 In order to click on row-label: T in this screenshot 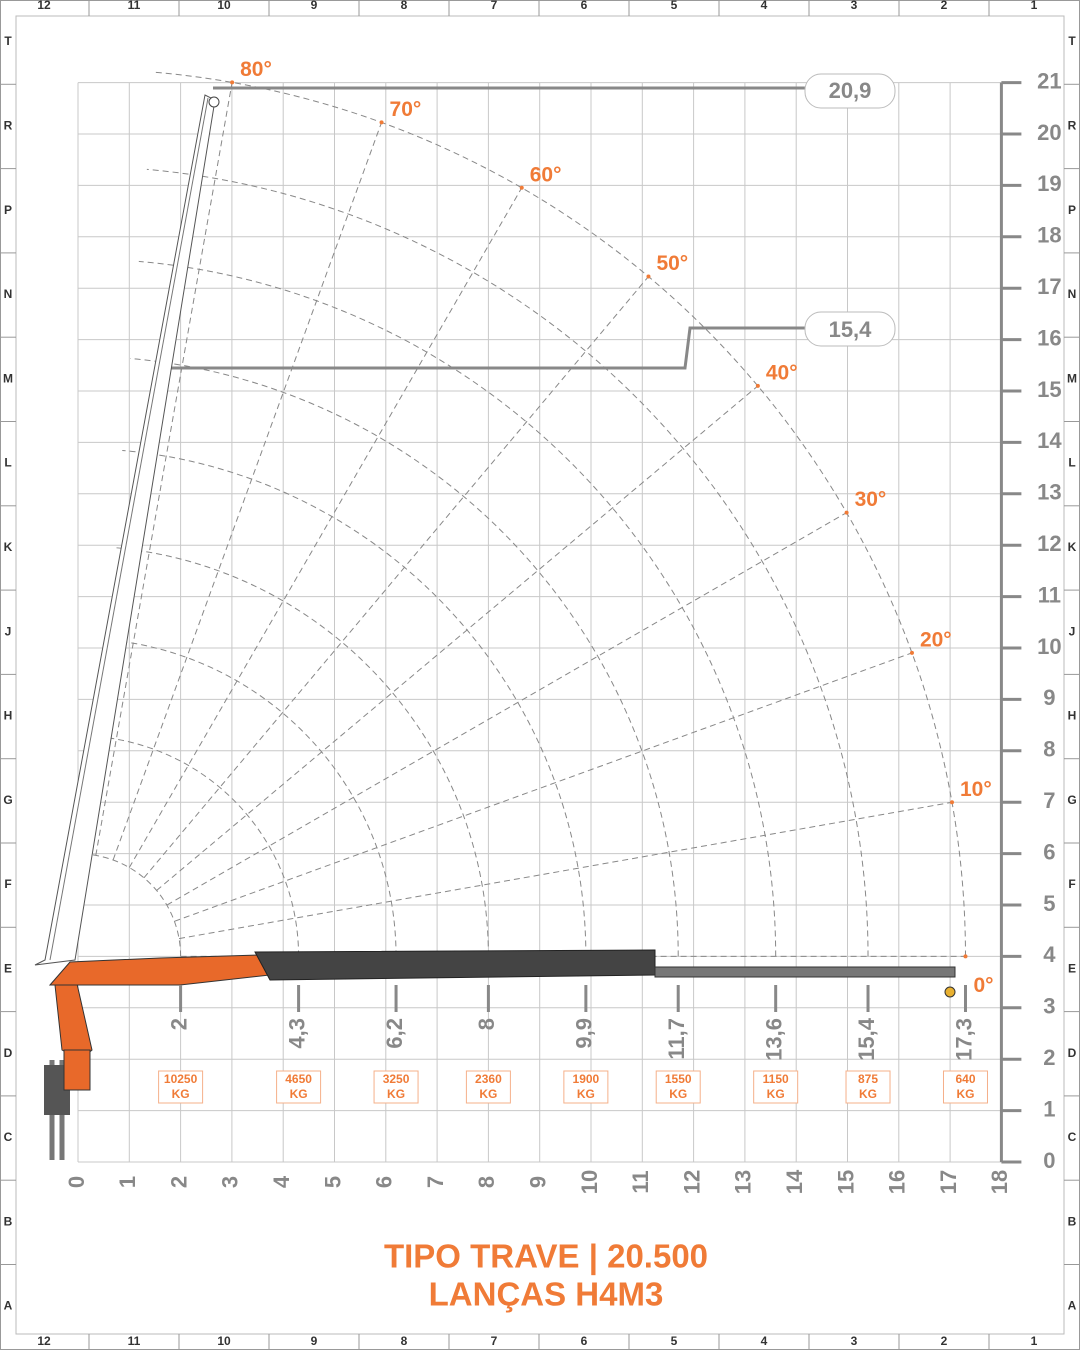, I will do `click(8, 41)`.